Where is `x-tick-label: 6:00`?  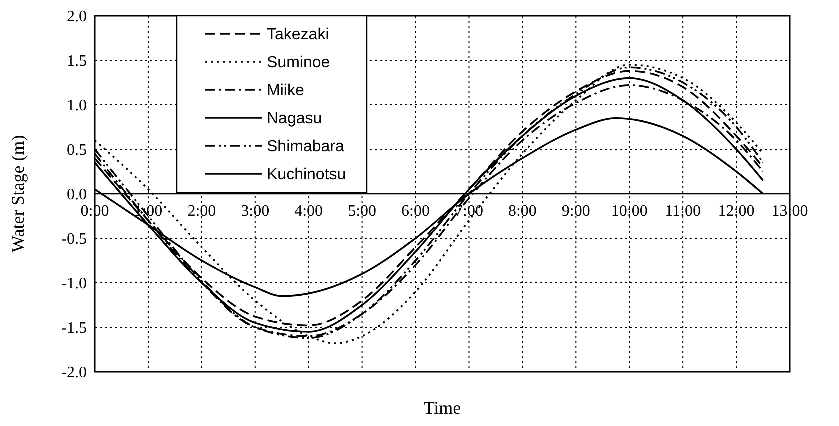
x-tick-label: 6:00 is located at coordinates (416, 211).